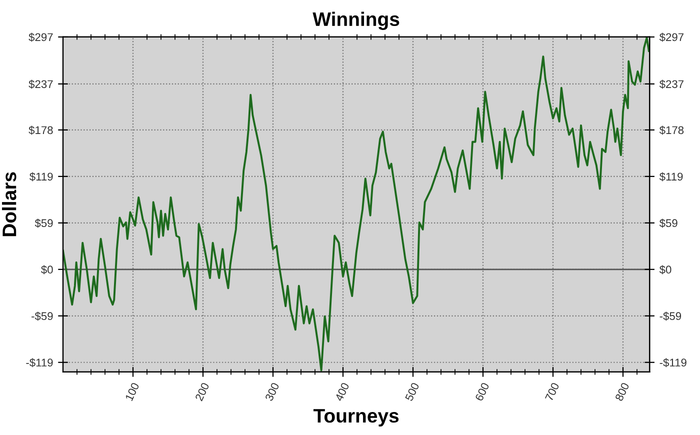 The height and width of the screenshot is (435, 700). What do you see at coordinates (272, 392) in the screenshot?
I see `x-tick-label: 300` at bounding box center [272, 392].